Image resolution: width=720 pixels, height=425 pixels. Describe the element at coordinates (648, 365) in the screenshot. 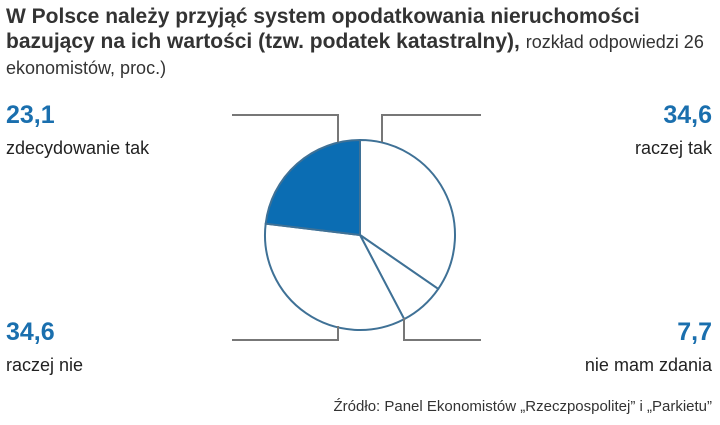

I see `label-nie-mam-zdania: nie mam zdania` at that location.